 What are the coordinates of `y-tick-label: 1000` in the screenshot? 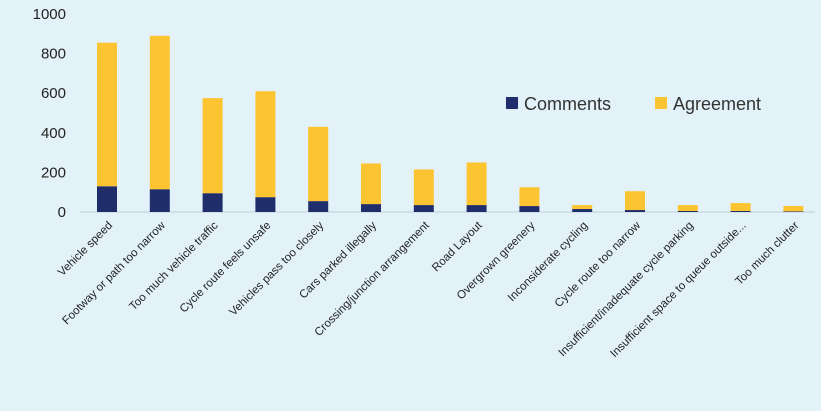 It's located at (49, 14).